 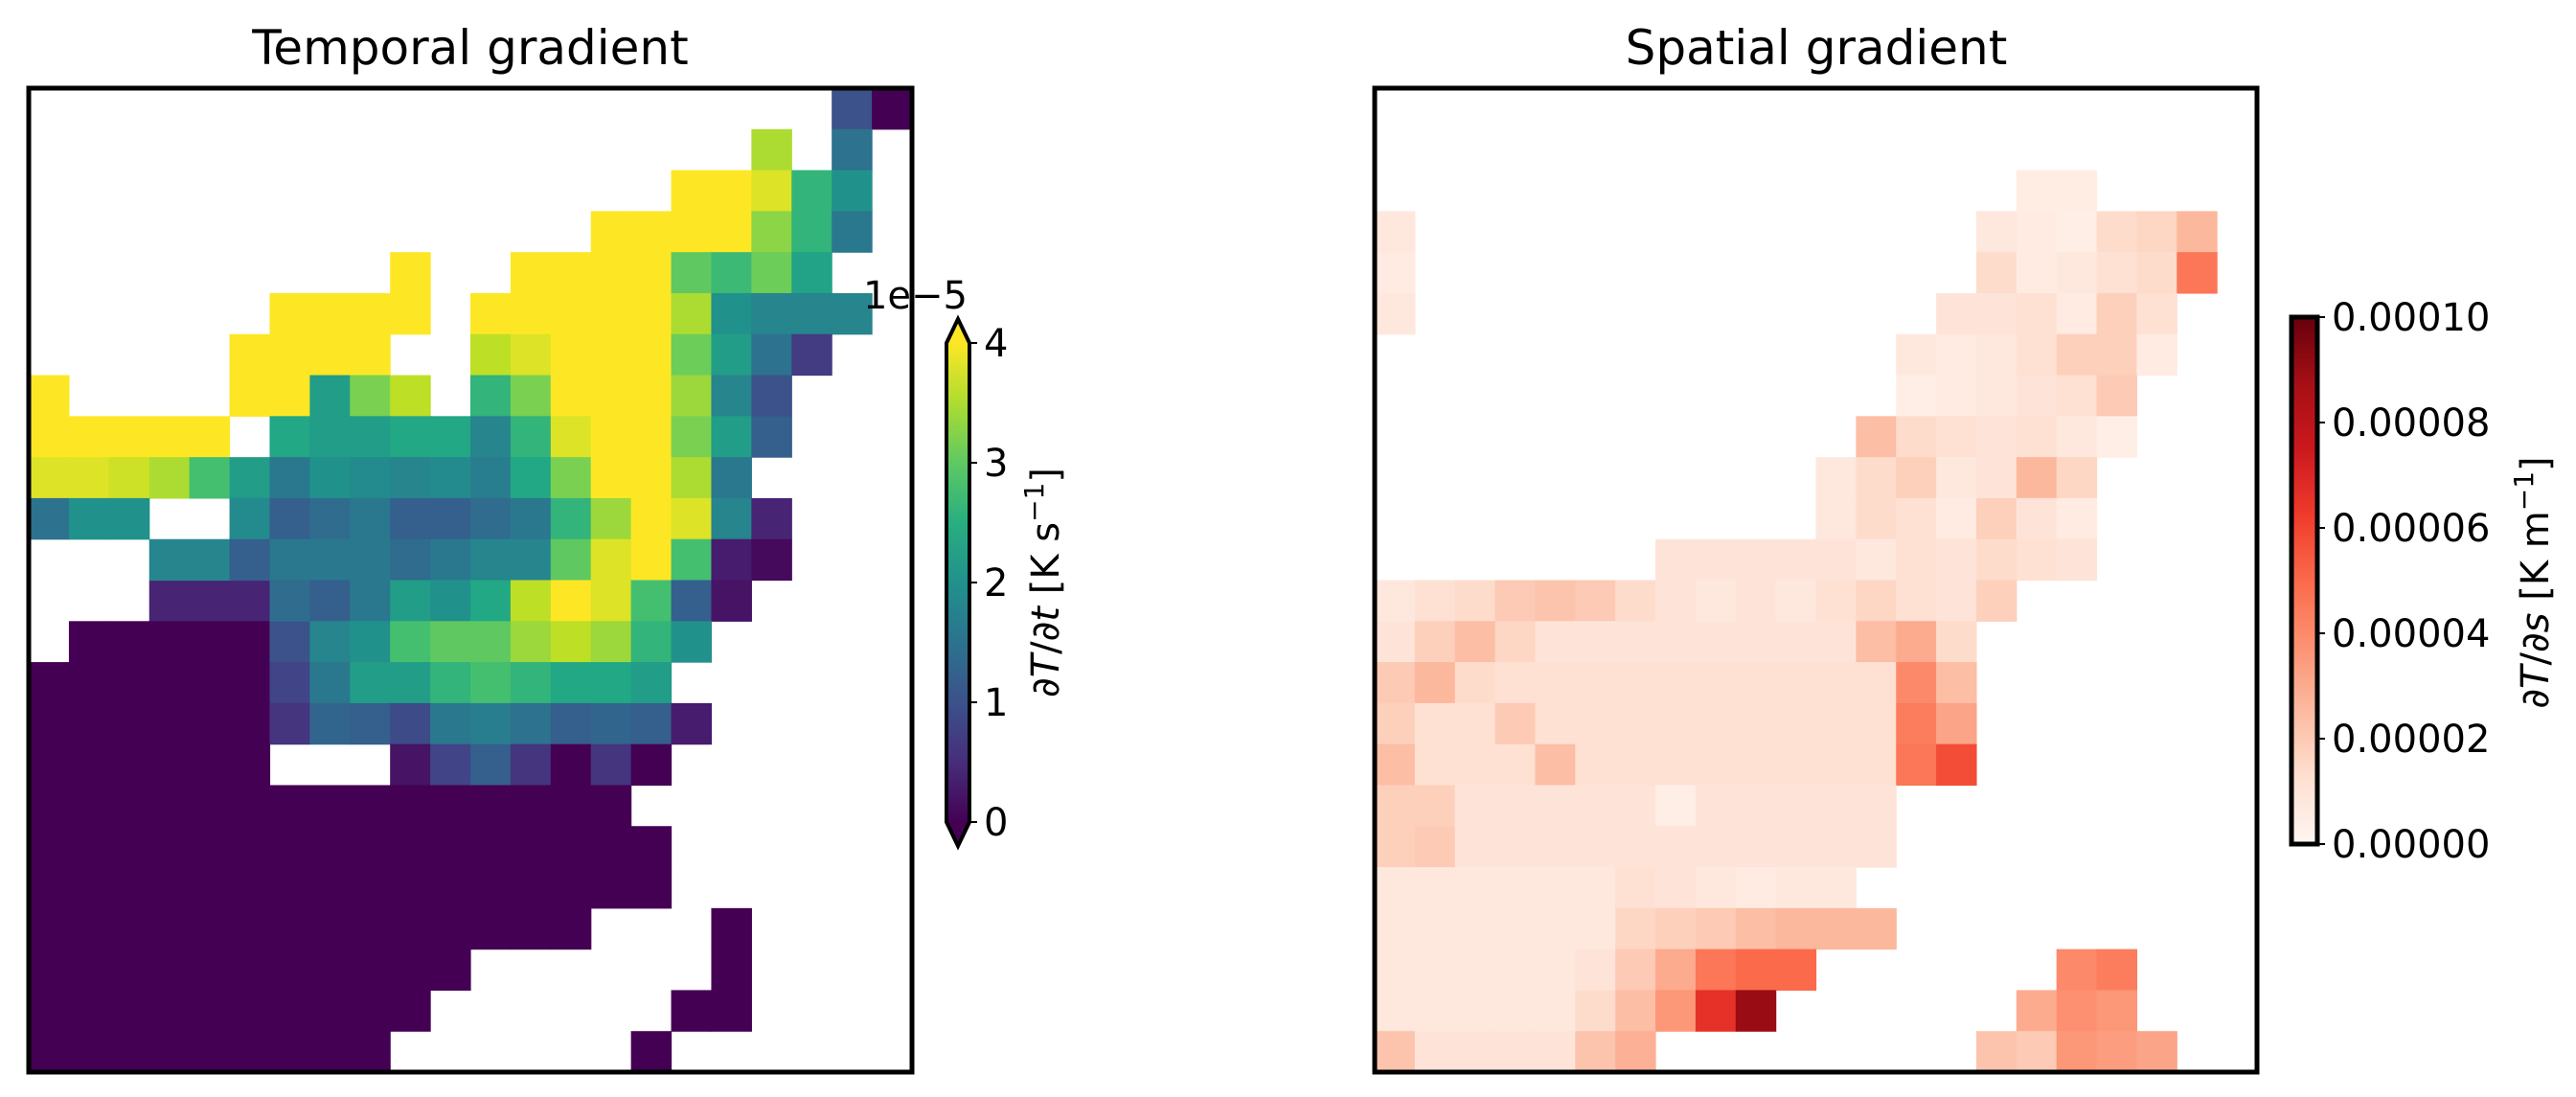 I want to click on colorbar-tick-label: 1, so click(x=996, y=703).